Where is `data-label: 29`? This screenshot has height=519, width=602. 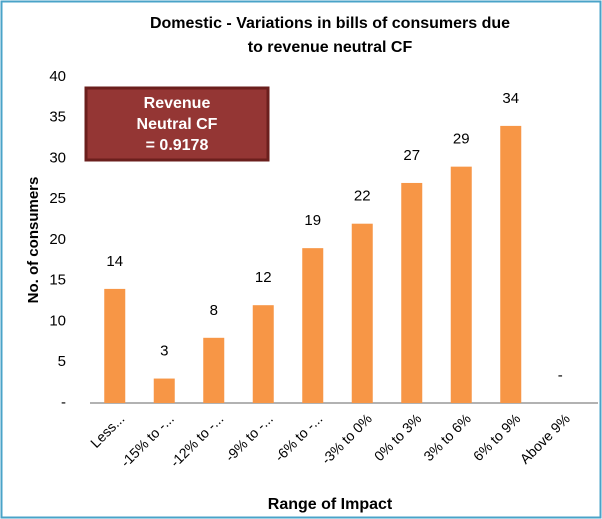
data-label: 29 is located at coordinates (461, 139).